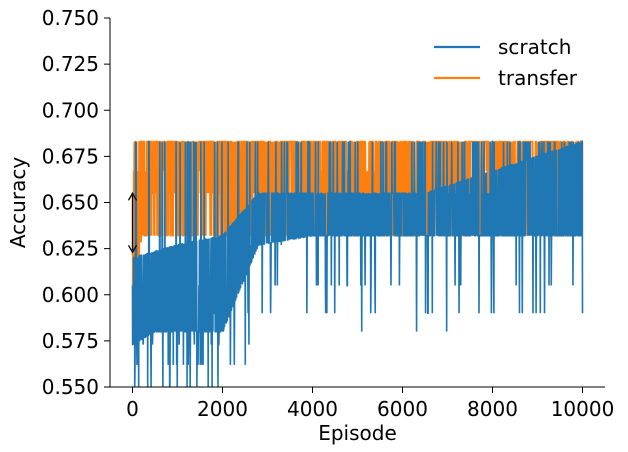  I want to click on x-tick-label: 8000, so click(492, 409).